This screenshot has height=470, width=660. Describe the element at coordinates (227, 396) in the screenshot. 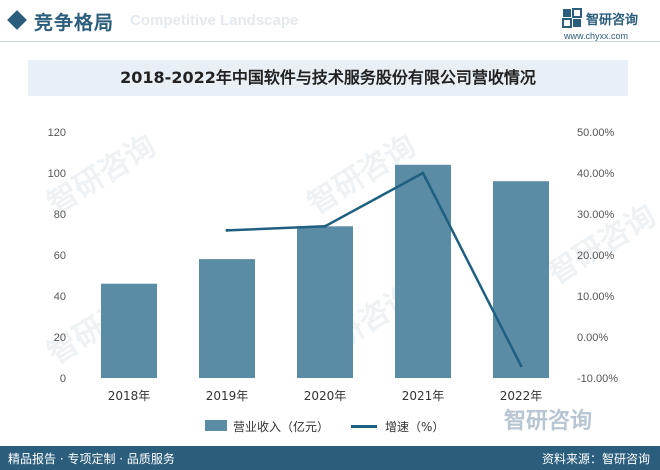

I see `category-label: 2019年` at that location.